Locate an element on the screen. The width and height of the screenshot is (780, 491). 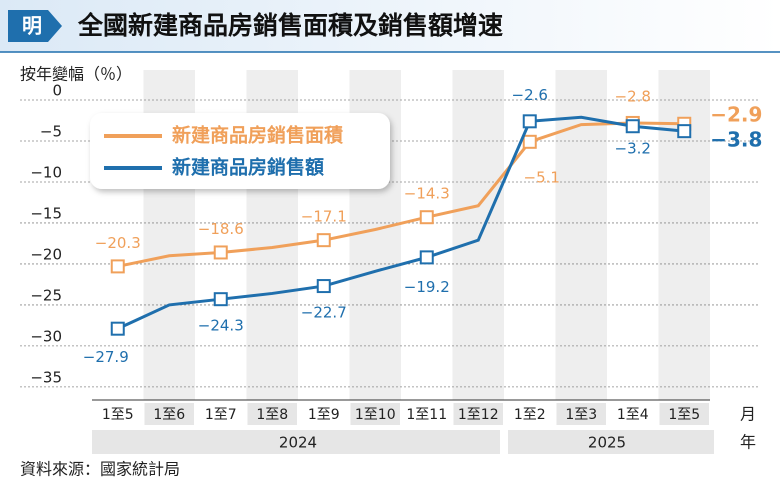
x-unit: 月 is located at coordinates (748, 414).